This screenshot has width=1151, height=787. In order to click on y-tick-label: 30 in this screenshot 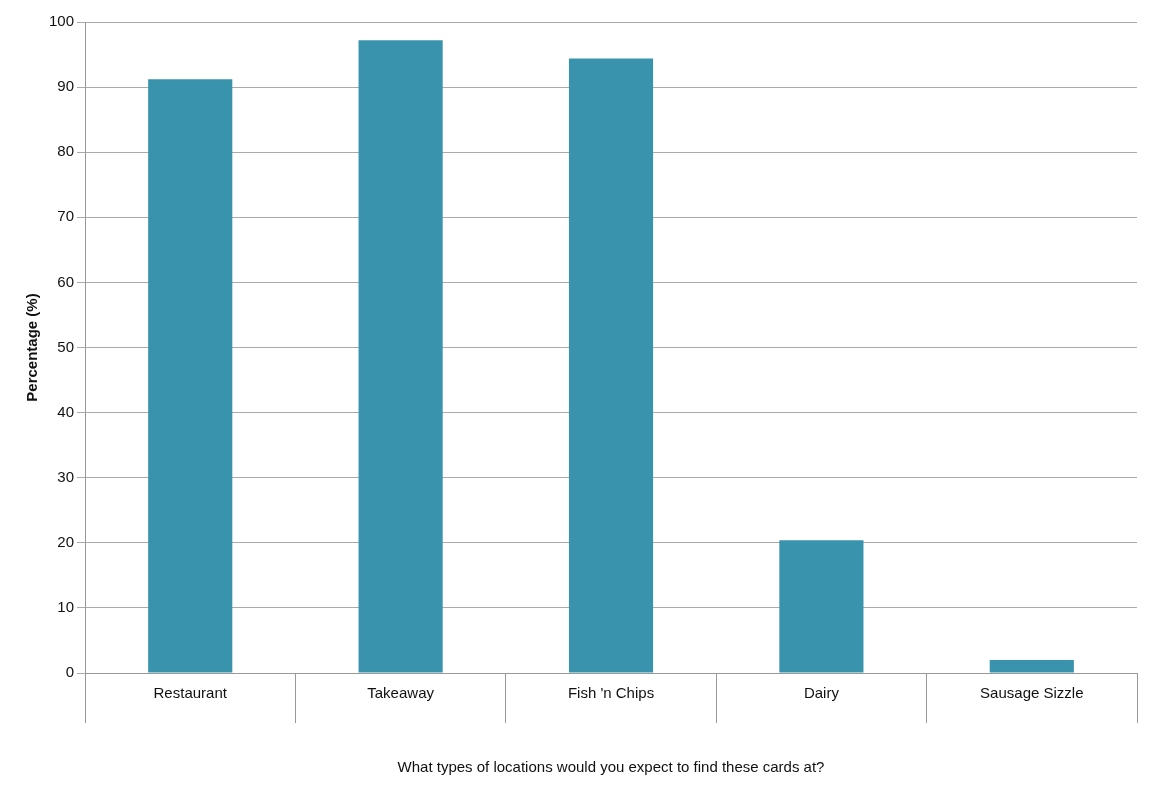, I will do `click(66, 476)`.